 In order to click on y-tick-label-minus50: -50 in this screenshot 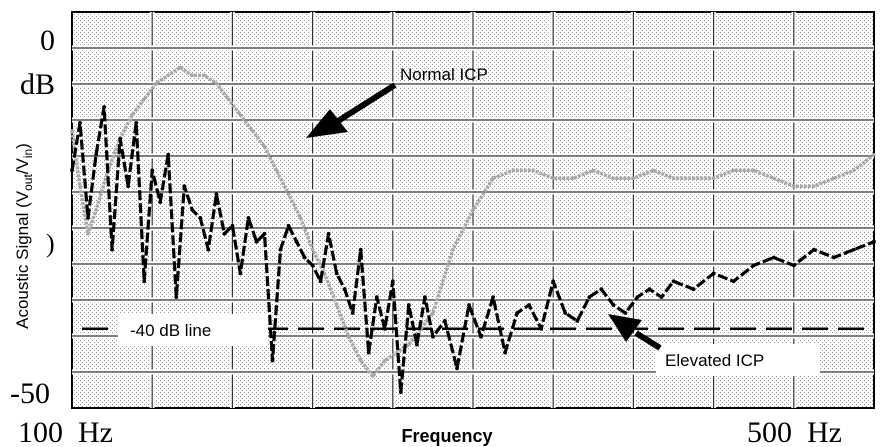, I will do `click(30, 393)`.